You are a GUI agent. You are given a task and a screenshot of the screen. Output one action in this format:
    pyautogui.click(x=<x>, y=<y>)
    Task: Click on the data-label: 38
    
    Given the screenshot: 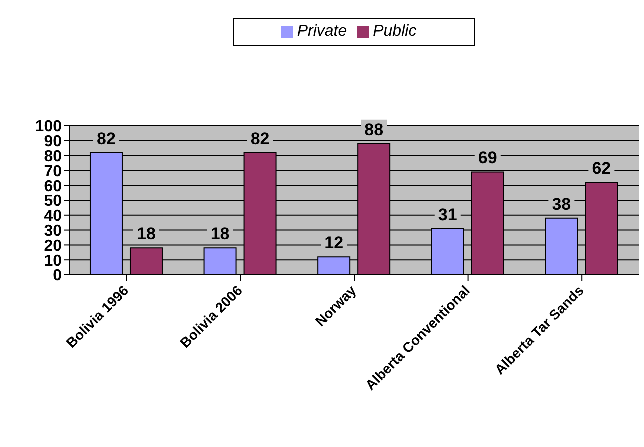 What is the action you would take?
    pyautogui.click(x=562, y=204)
    